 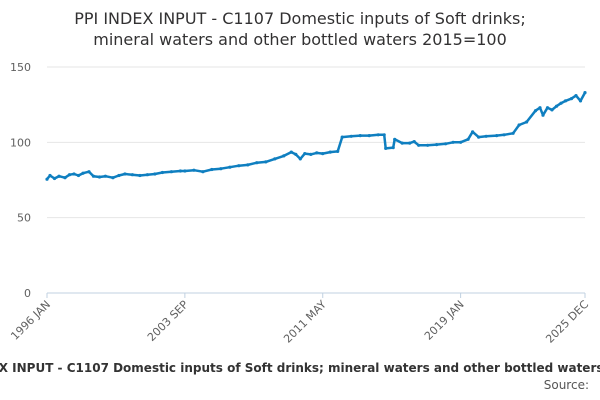 I want to click on x-tick-label-2: 2011 MAY, so click(x=305, y=322).